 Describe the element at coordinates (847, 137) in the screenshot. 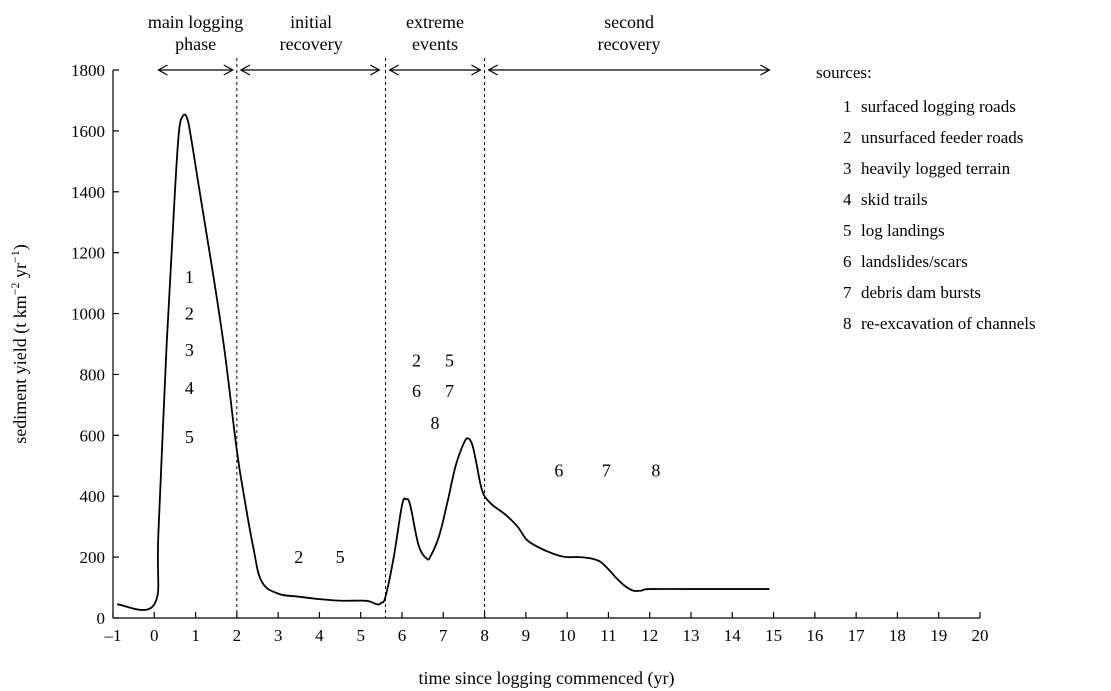

I see `legend-item-number: 2` at that location.